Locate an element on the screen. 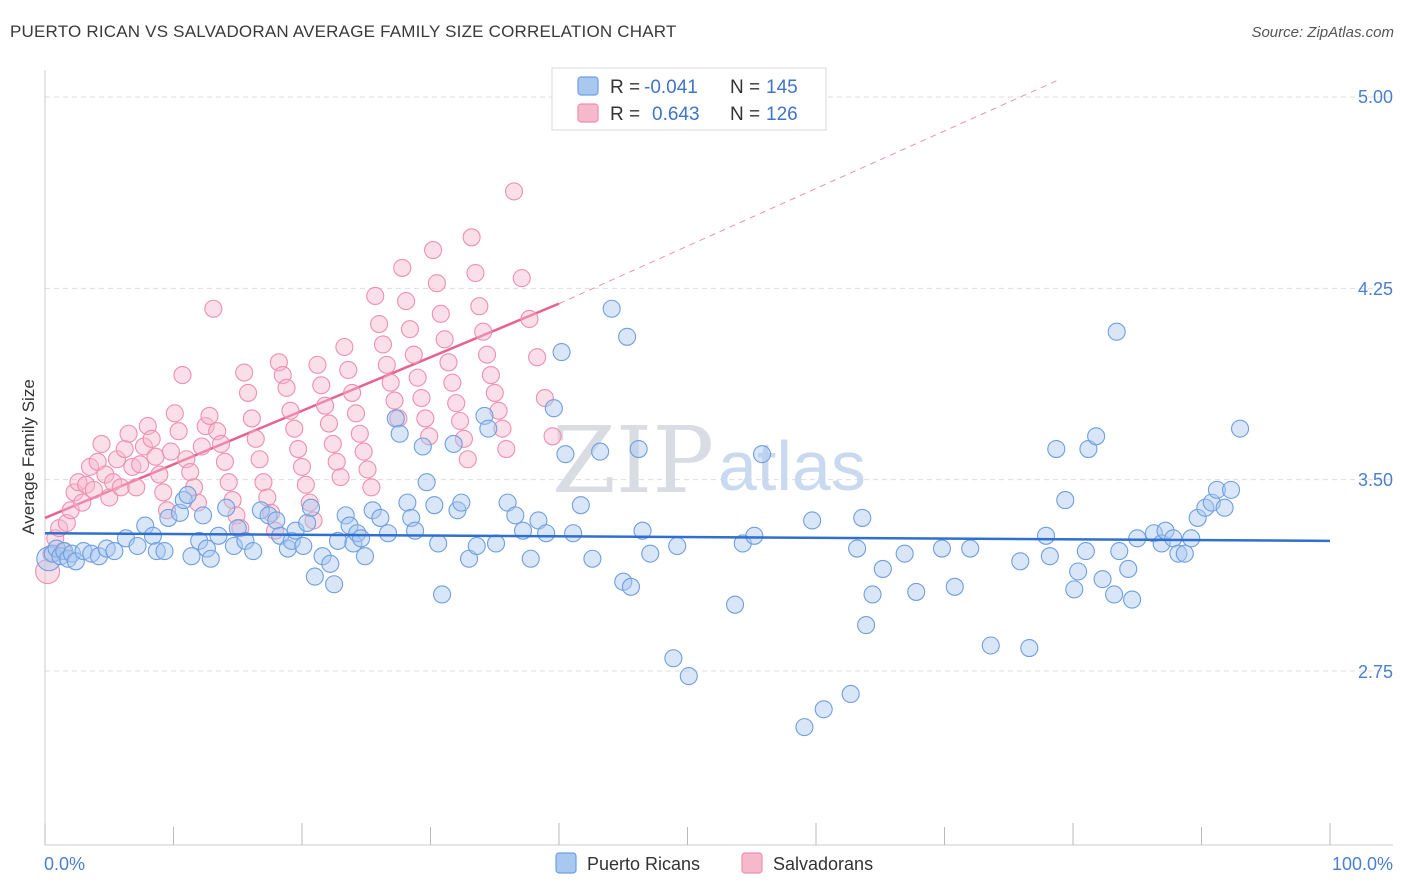 This screenshot has width=1406, height=892. bottom-legend: Puerto Ricans Salvadorans is located at coordinates (714, 863).